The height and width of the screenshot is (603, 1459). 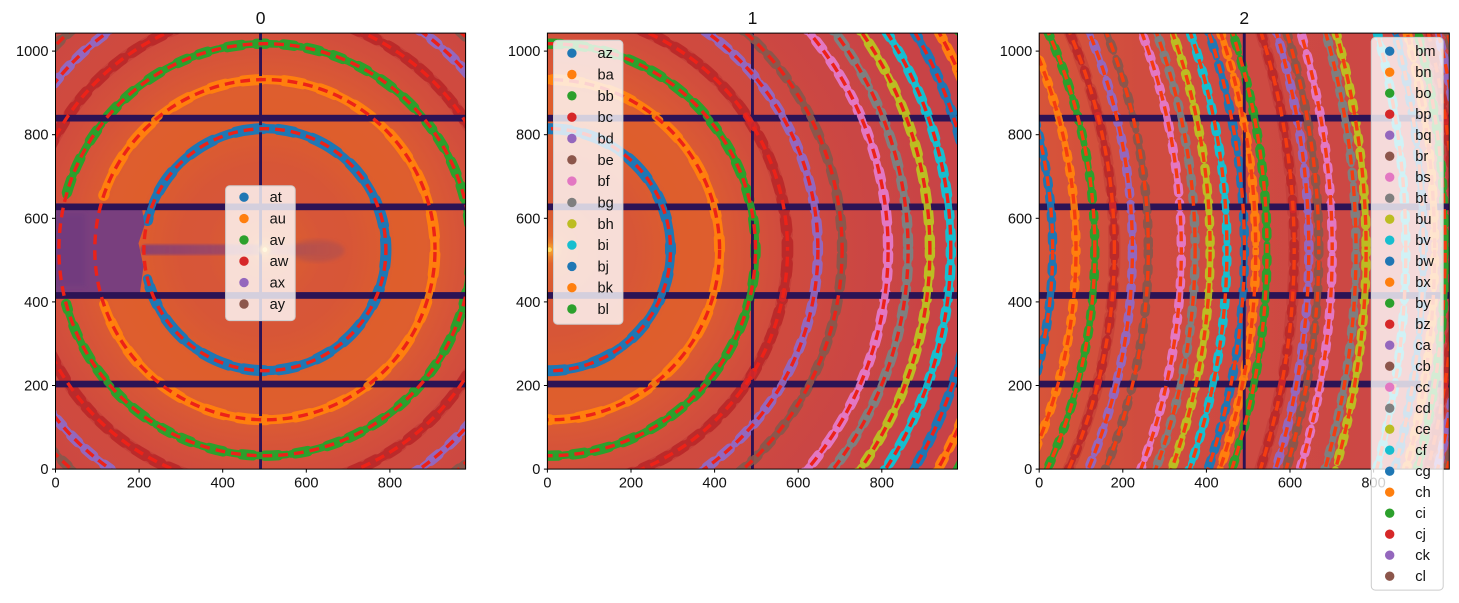 I want to click on svg-text: br, so click(x=1421, y=157).